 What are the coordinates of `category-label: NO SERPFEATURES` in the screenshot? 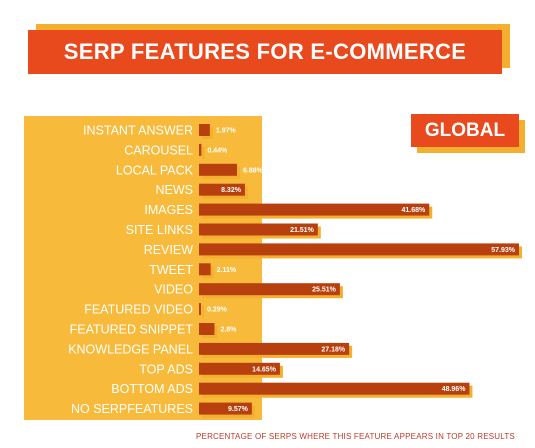 It's located at (132, 409).